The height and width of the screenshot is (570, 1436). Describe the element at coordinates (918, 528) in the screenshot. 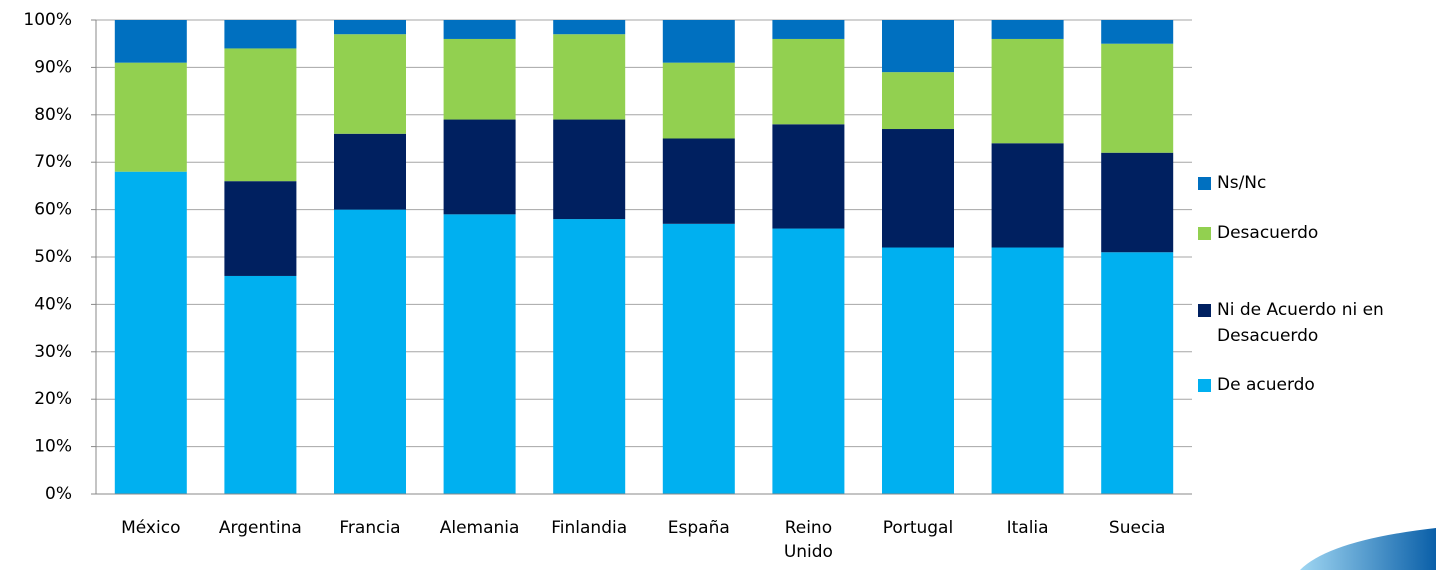

I see `x-tick-label: Portugal` at that location.